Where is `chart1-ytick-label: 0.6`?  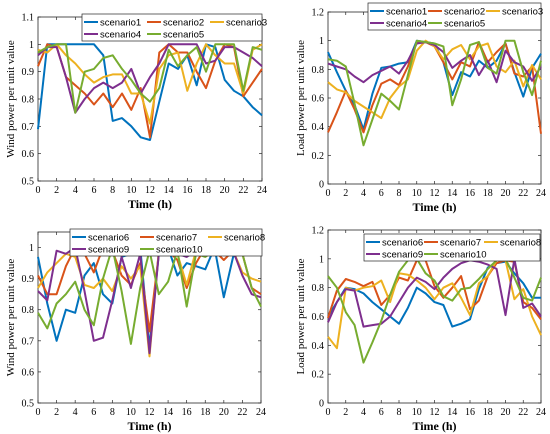 chart1-ytick-label: 0.6 is located at coordinates (28, 154).